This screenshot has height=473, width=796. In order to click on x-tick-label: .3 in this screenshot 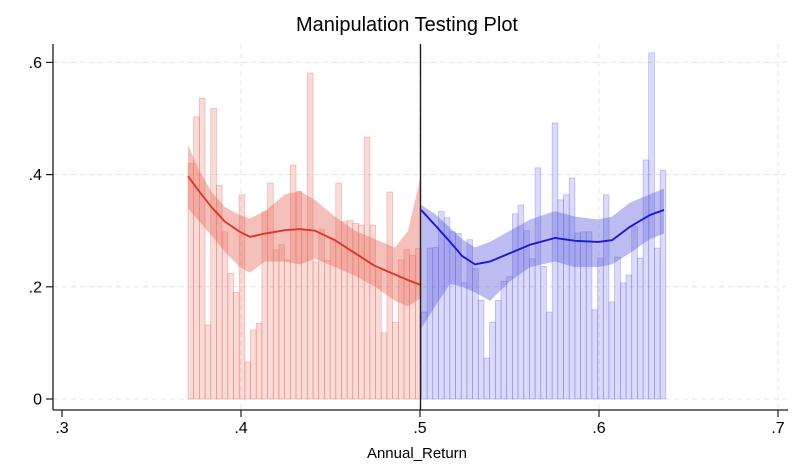, I will do `click(61, 428)`.